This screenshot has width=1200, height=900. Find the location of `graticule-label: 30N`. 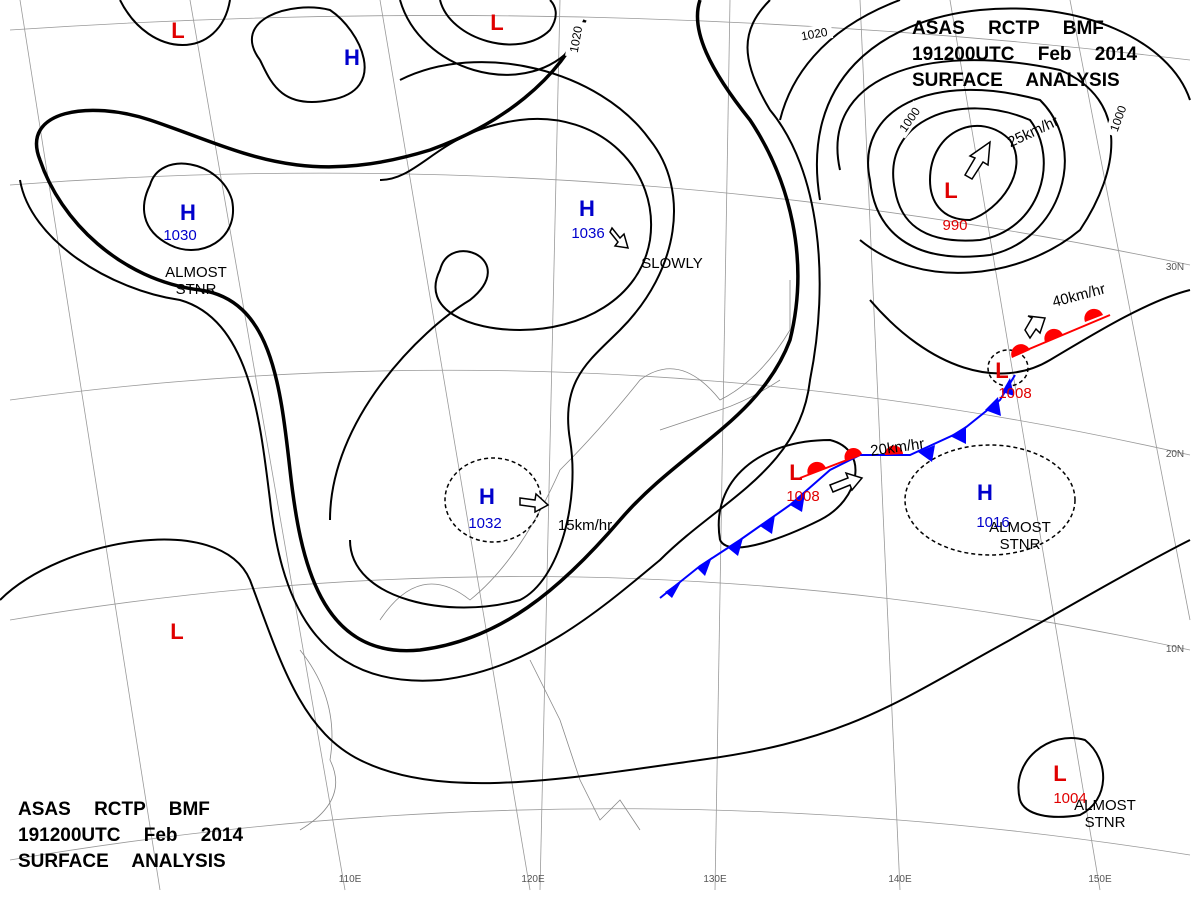

graticule-label: 30N is located at coordinates (1175, 267).